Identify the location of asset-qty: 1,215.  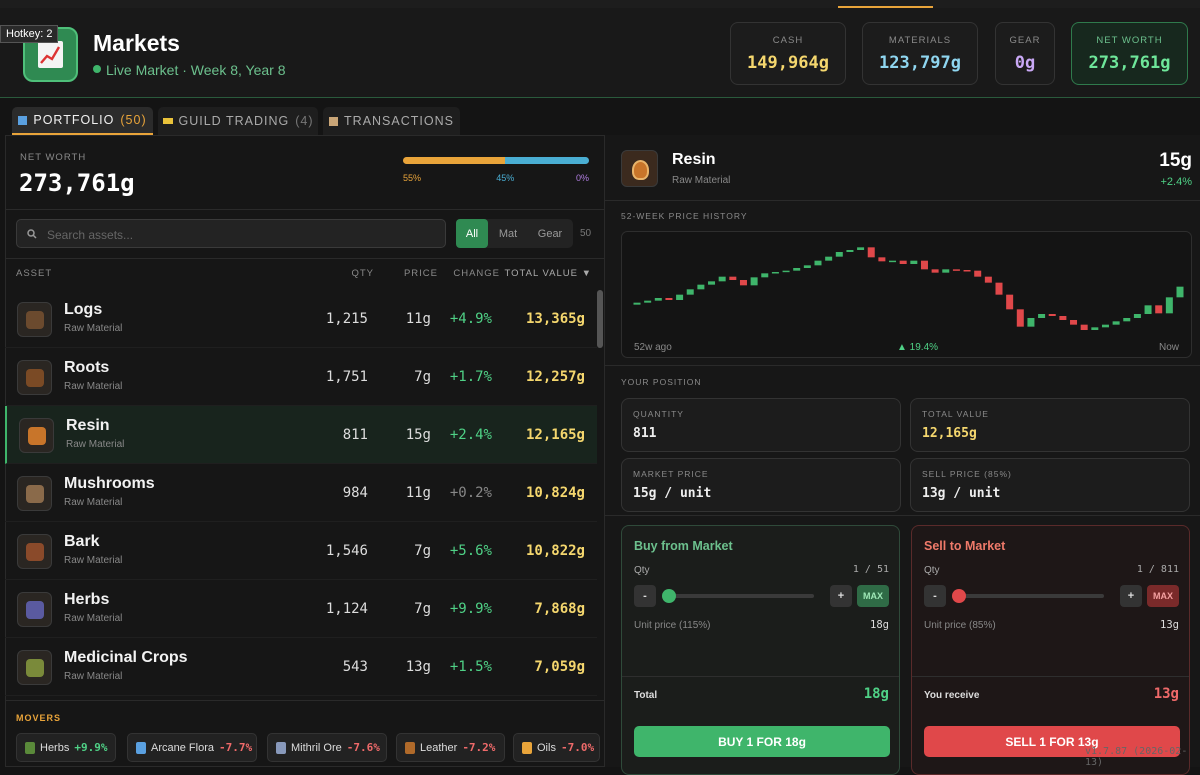
(346, 319).